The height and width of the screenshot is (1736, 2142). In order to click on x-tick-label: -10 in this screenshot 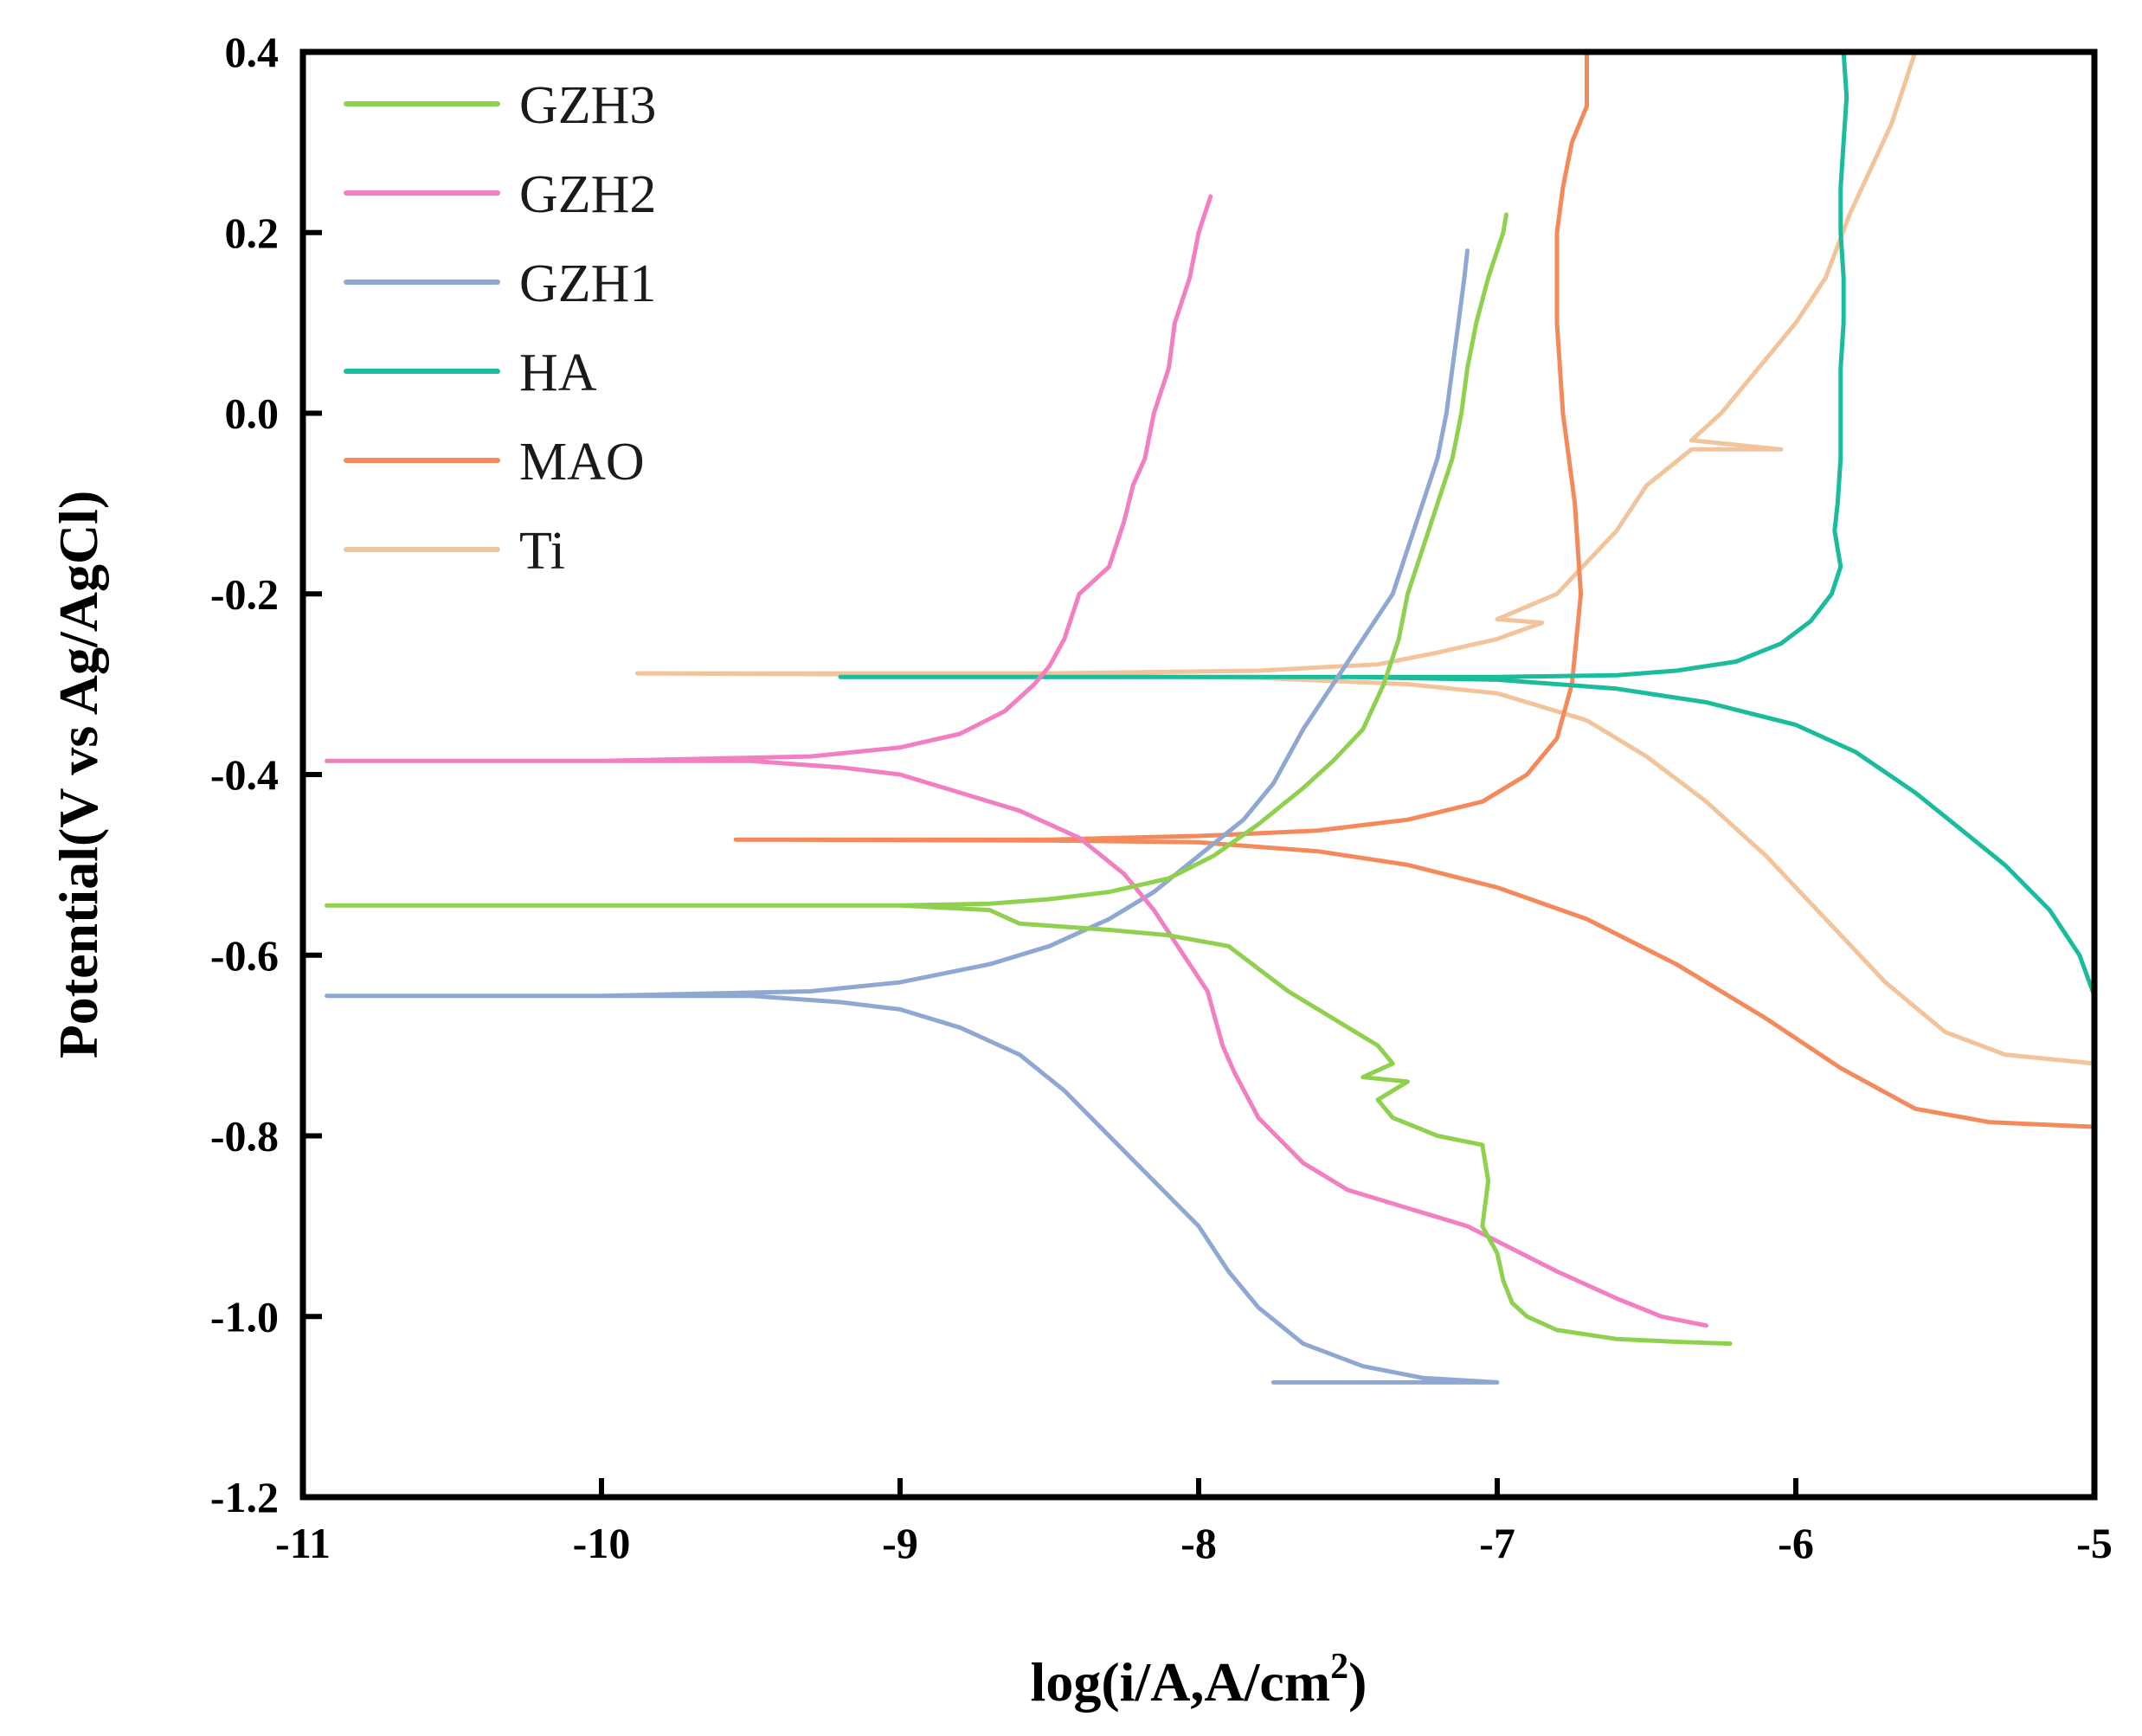, I will do `click(602, 1543)`.